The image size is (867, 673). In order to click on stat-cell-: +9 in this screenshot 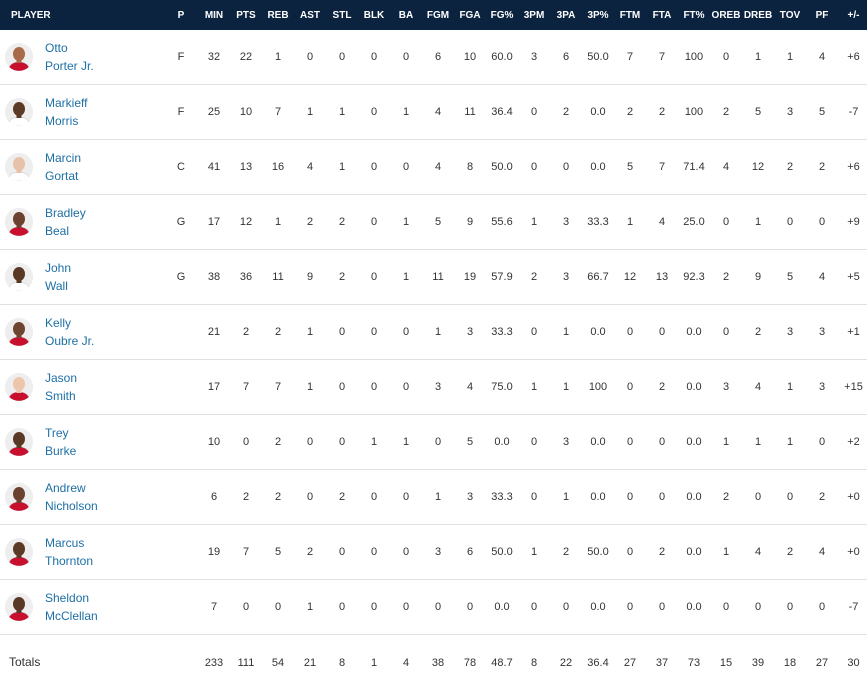, I will do `click(853, 222)`.